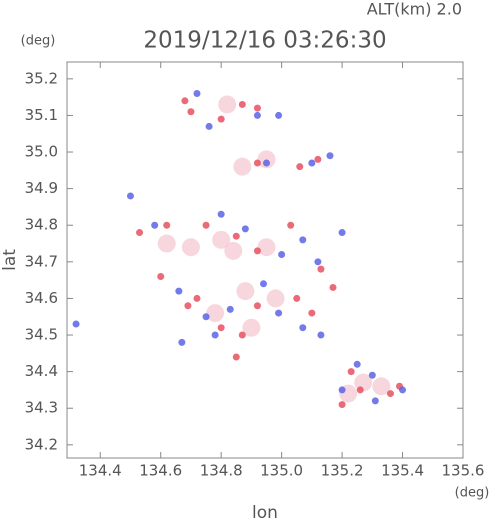 The width and height of the screenshot is (491, 521). Describe the element at coordinates (41, 371) in the screenshot. I see `y-tick-label: 34.4` at that location.